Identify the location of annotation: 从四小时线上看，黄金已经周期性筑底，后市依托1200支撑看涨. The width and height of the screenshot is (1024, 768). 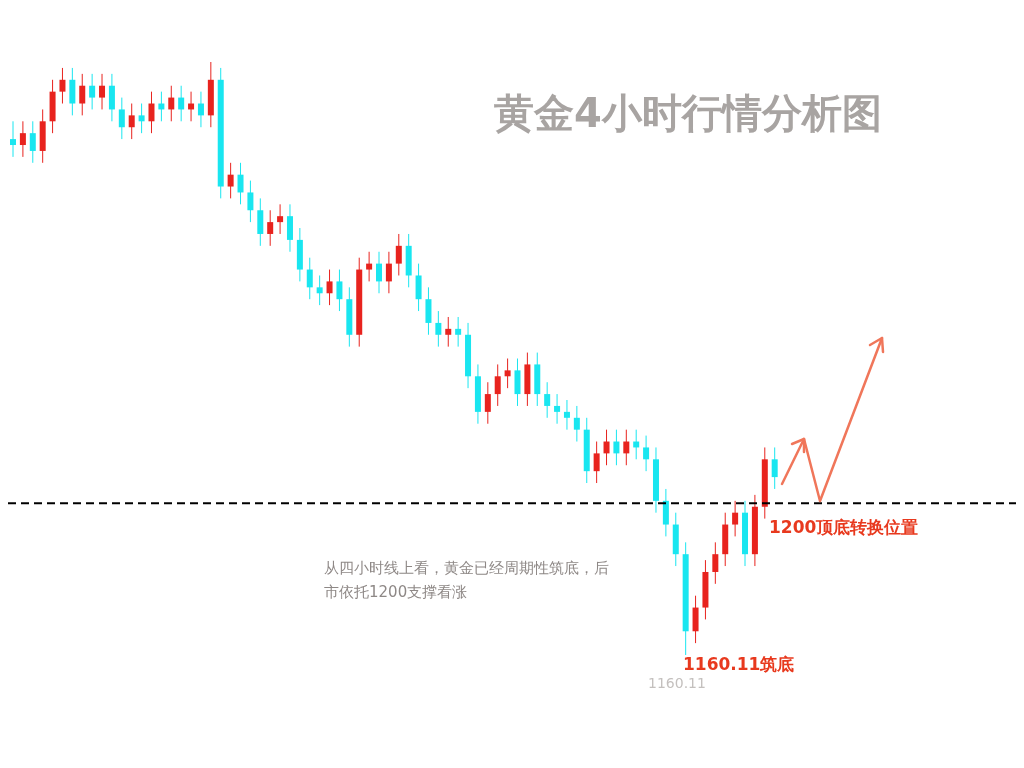
(467, 580).